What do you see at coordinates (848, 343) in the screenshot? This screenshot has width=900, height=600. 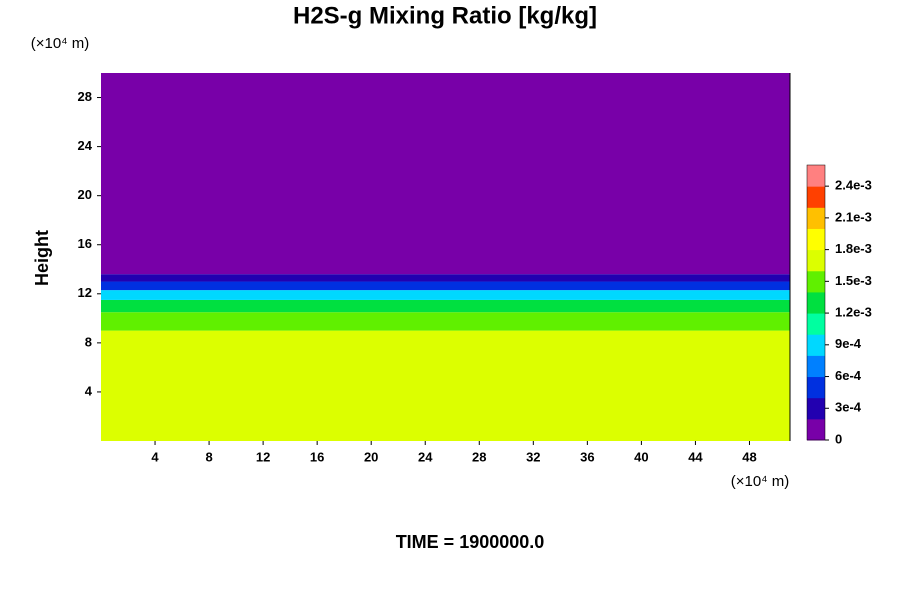 I see `colorbar-tick-label: 9e-4` at bounding box center [848, 343].